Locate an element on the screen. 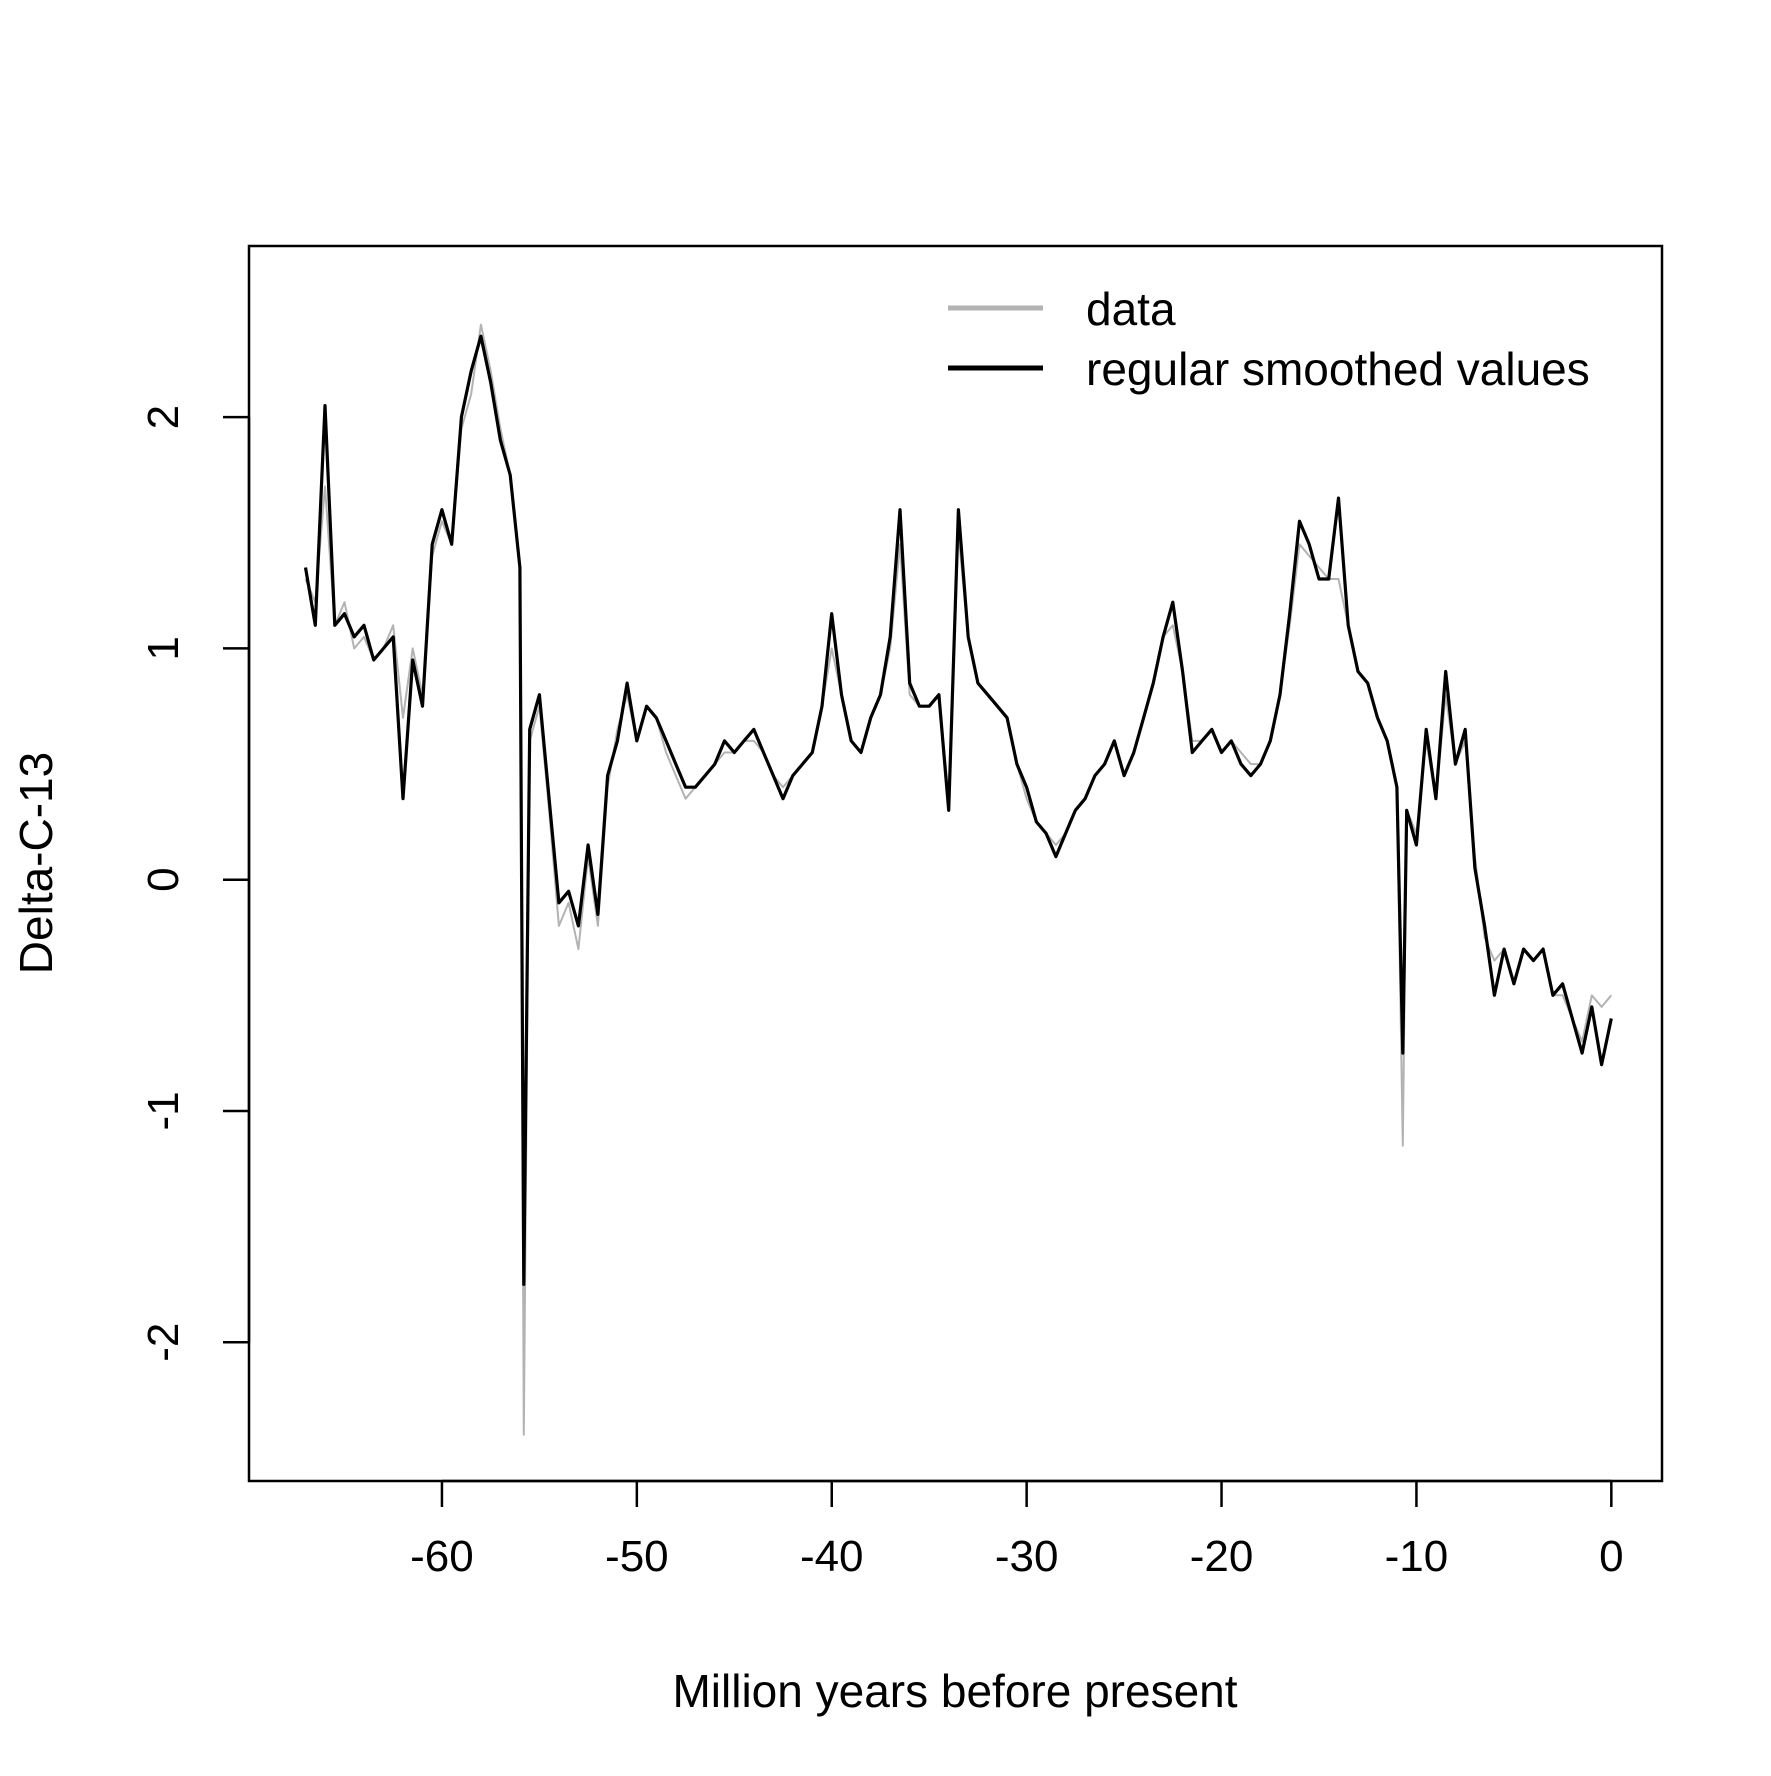  x-tick-label: -60 is located at coordinates (442, 1556).